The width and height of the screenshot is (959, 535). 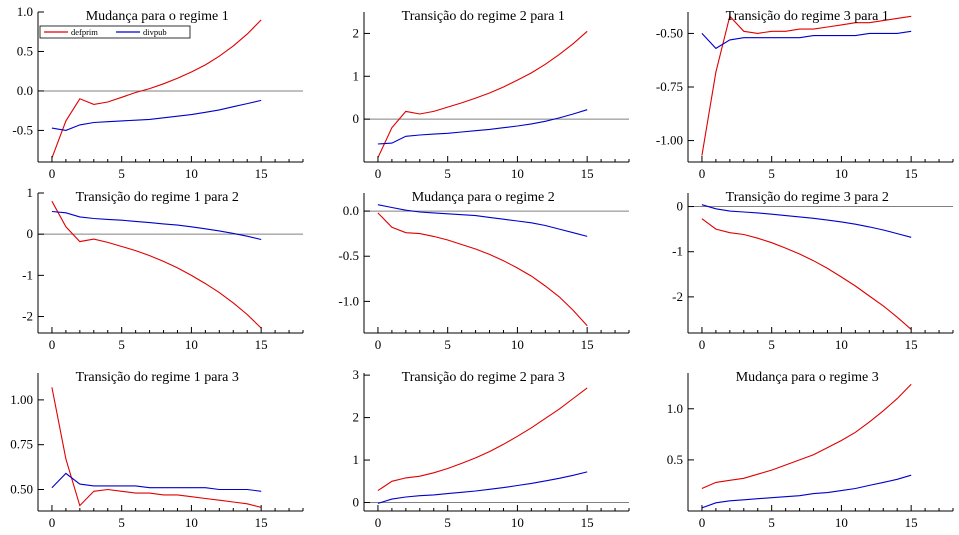 I want to click on y-tick-label: 0.75, so click(x=21, y=444).